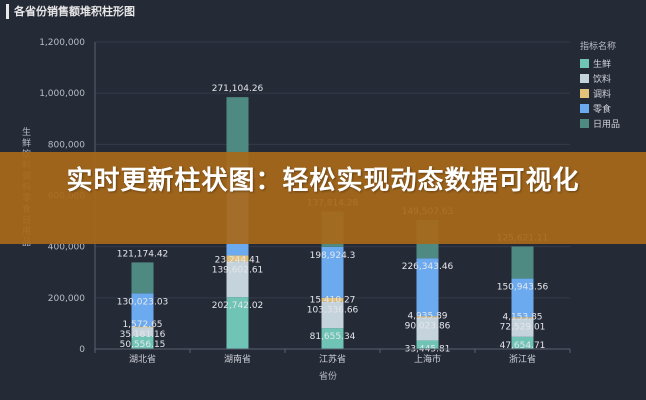 Image resolution: width=646 pixels, height=400 pixels. What do you see at coordinates (328, 376) in the screenshot?
I see `x-axis-label: 省份` at bounding box center [328, 376].